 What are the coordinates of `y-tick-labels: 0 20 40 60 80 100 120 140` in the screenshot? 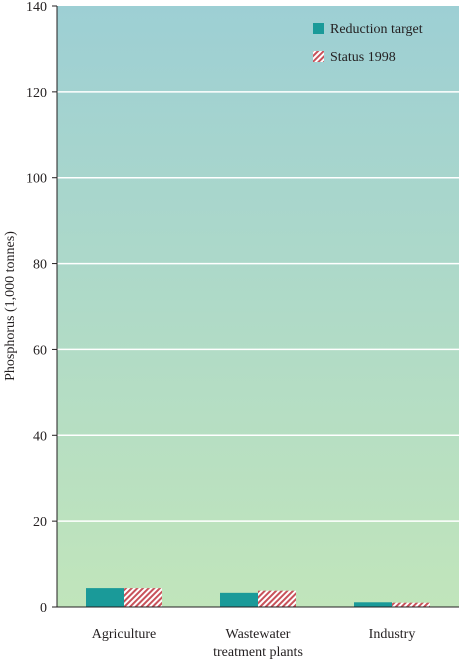 It's located at (41, 308).